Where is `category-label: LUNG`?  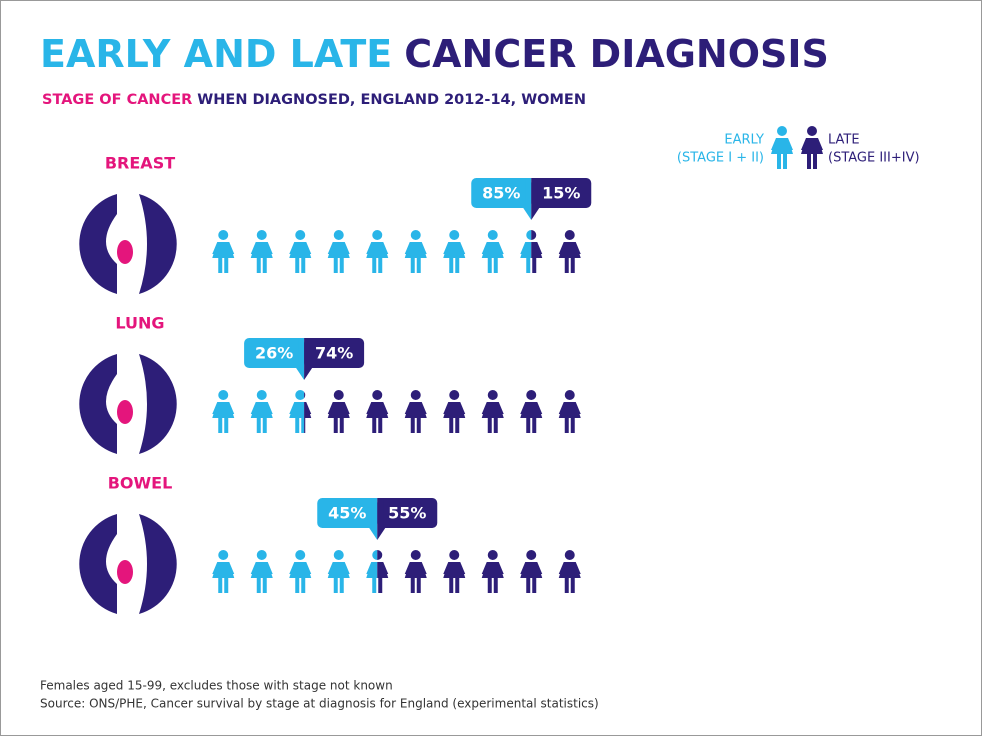
category-label: LUNG is located at coordinates (139, 323).